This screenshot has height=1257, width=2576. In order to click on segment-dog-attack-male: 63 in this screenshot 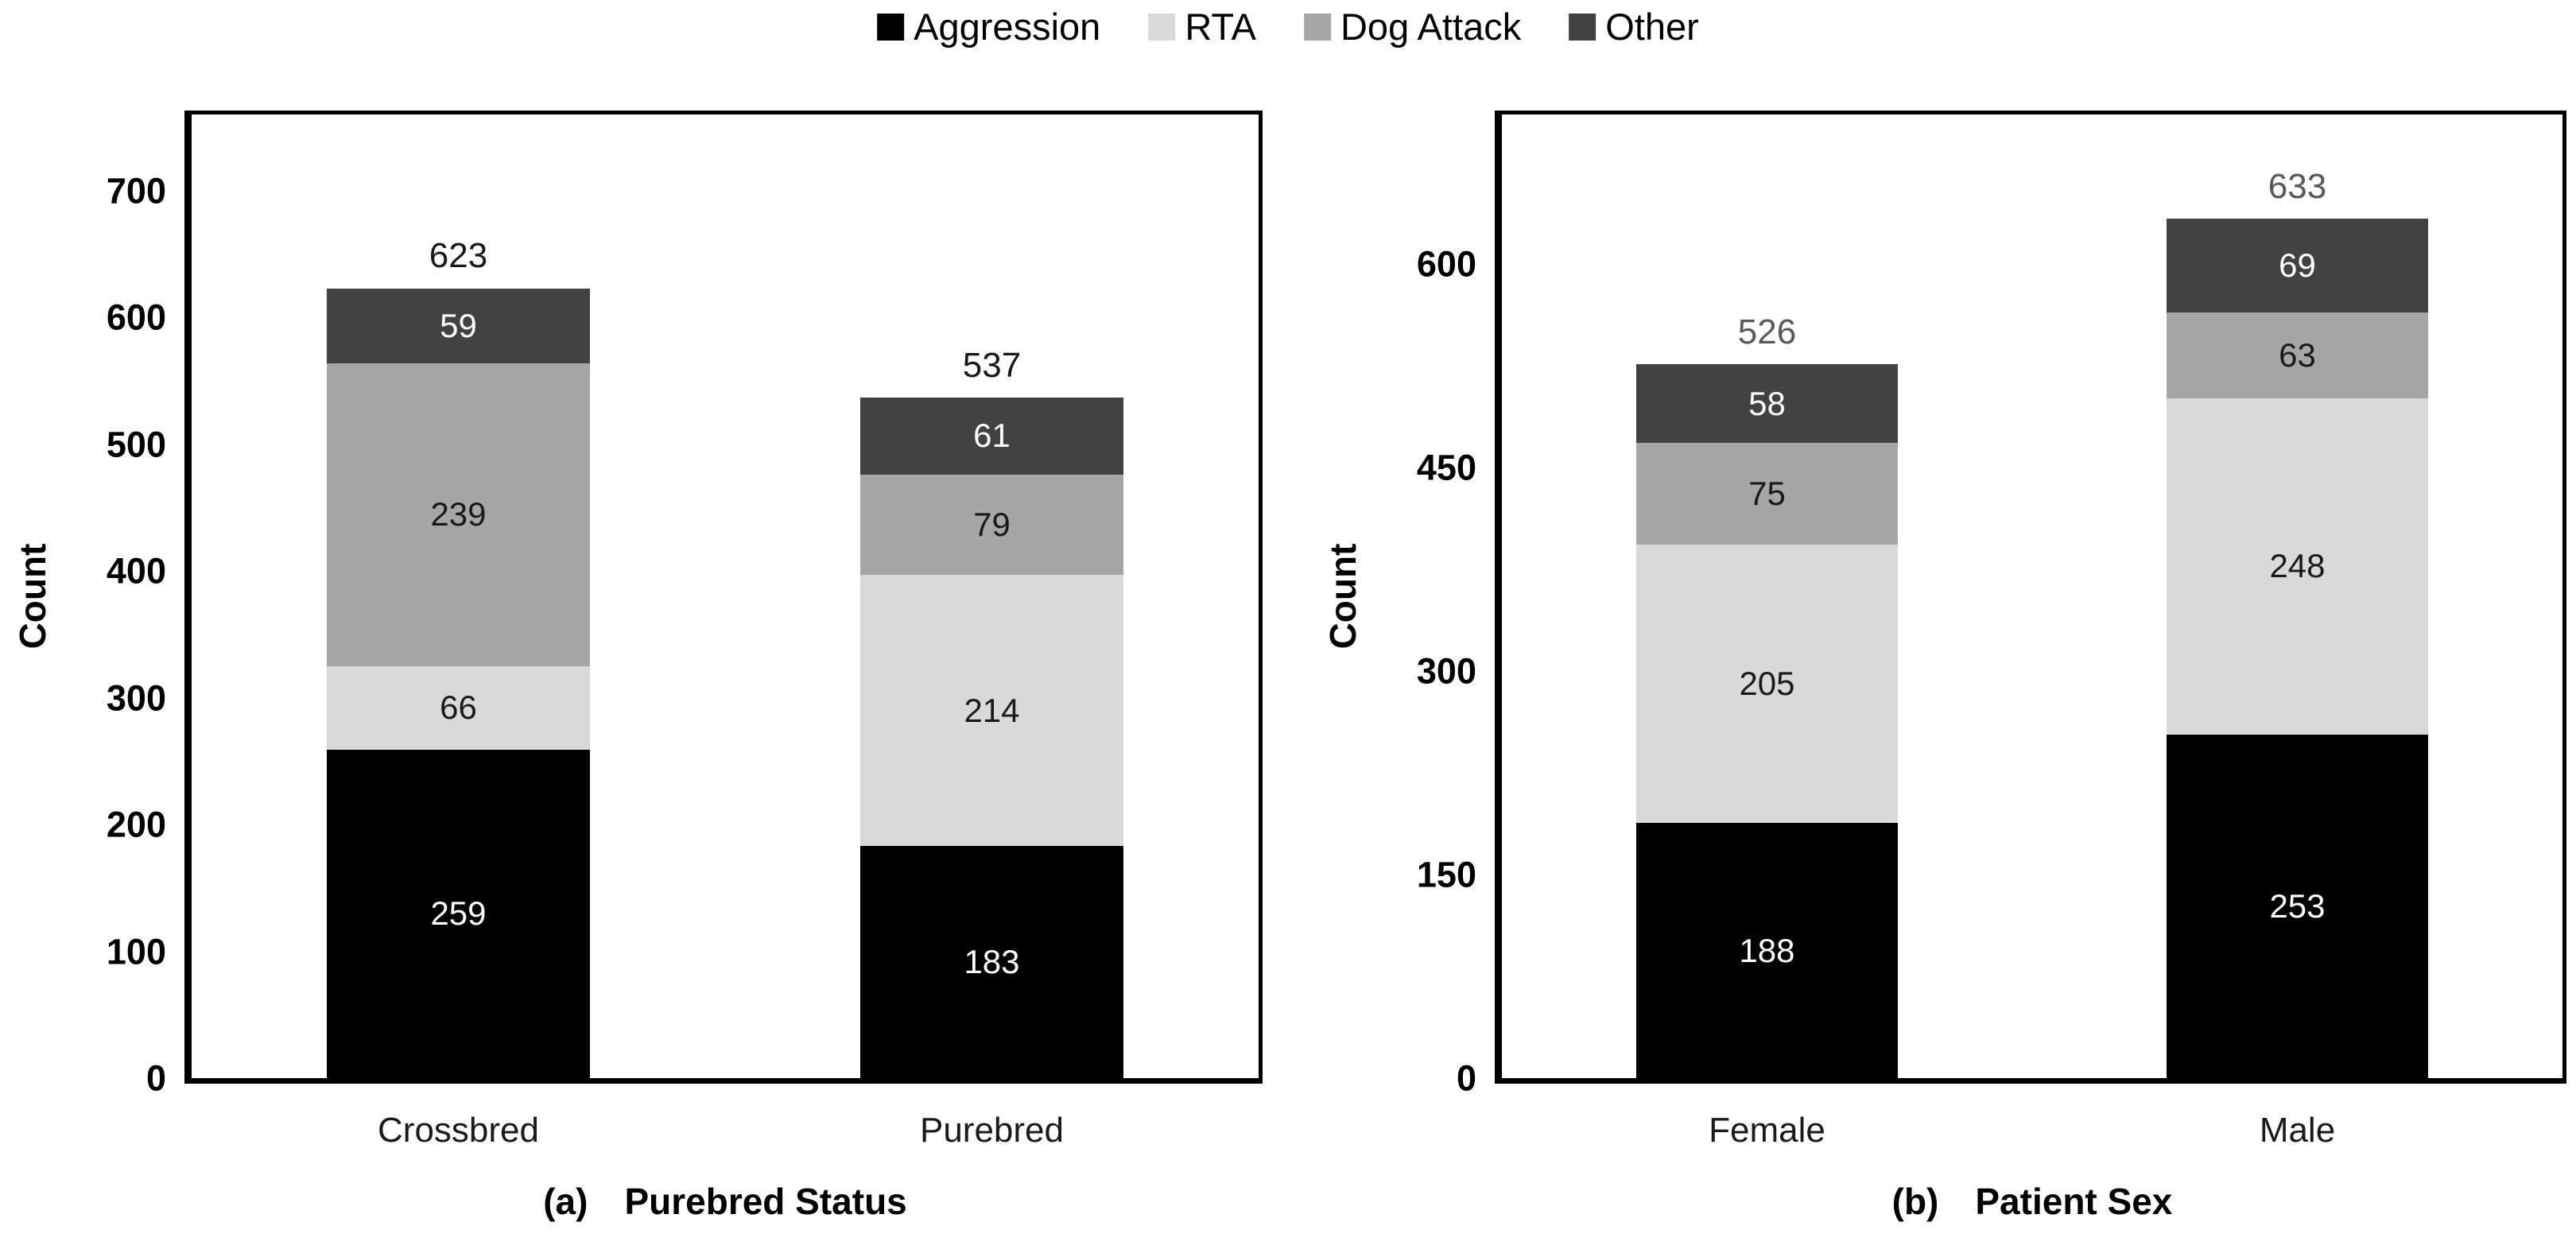, I will do `click(2297, 355)`.